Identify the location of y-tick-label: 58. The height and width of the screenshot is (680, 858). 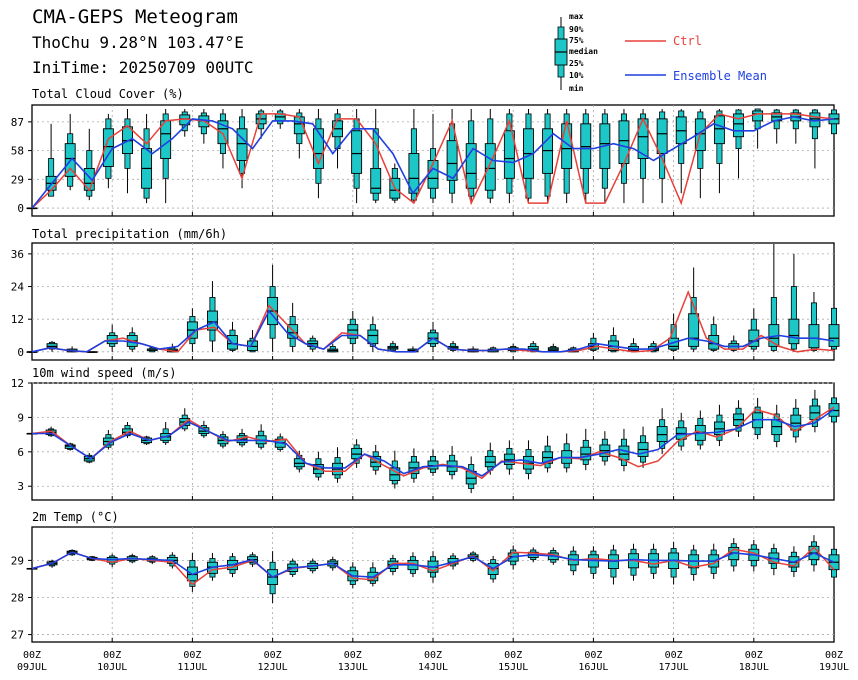
(17, 151).